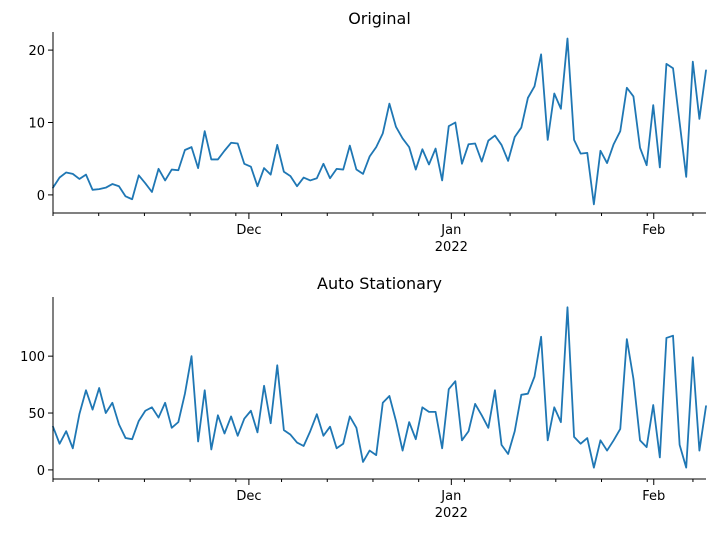 The height and width of the screenshot is (534, 715). Describe the element at coordinates (36, 414) in the screenshot. I see `y-tick-label: 50` at that location.